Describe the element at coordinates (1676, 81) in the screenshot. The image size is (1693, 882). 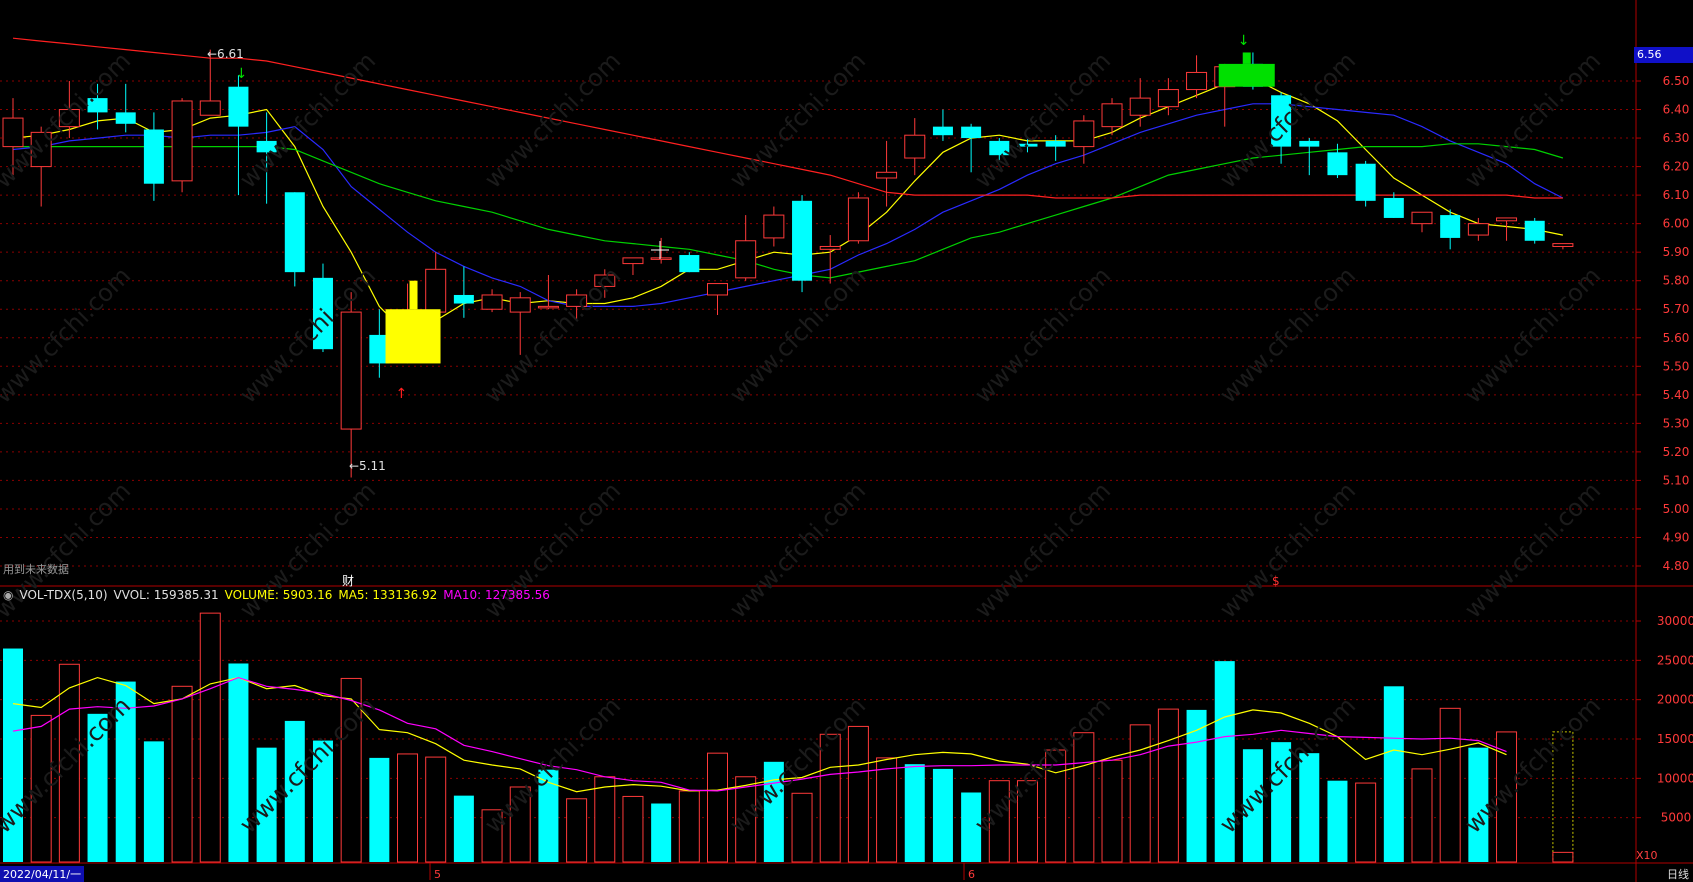
I see `price-tick-label: 6.50` at that location.